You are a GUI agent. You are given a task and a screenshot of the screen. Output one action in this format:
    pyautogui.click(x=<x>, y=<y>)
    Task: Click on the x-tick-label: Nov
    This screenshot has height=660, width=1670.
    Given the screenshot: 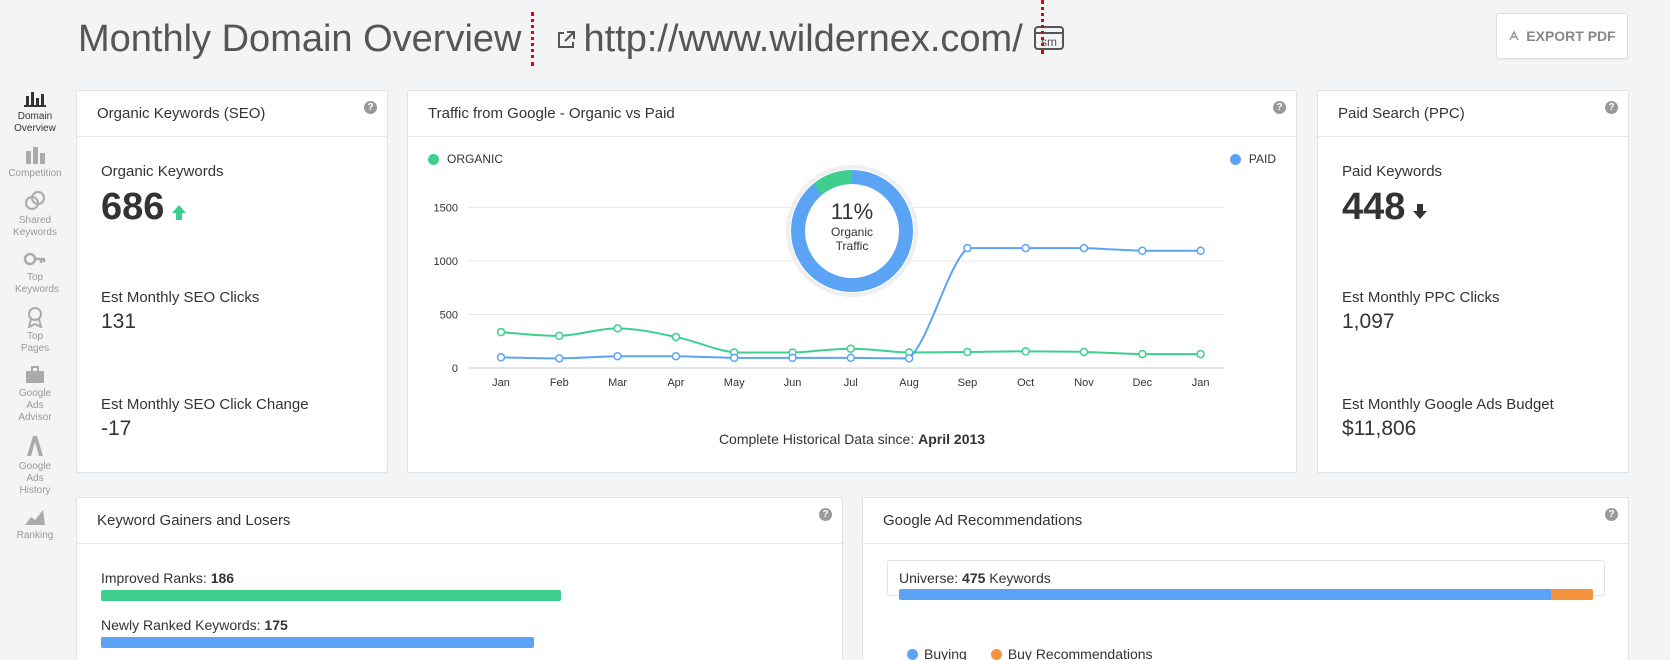 What is the action you would take?
    pyautogui.click(x=1084, y=383)
    